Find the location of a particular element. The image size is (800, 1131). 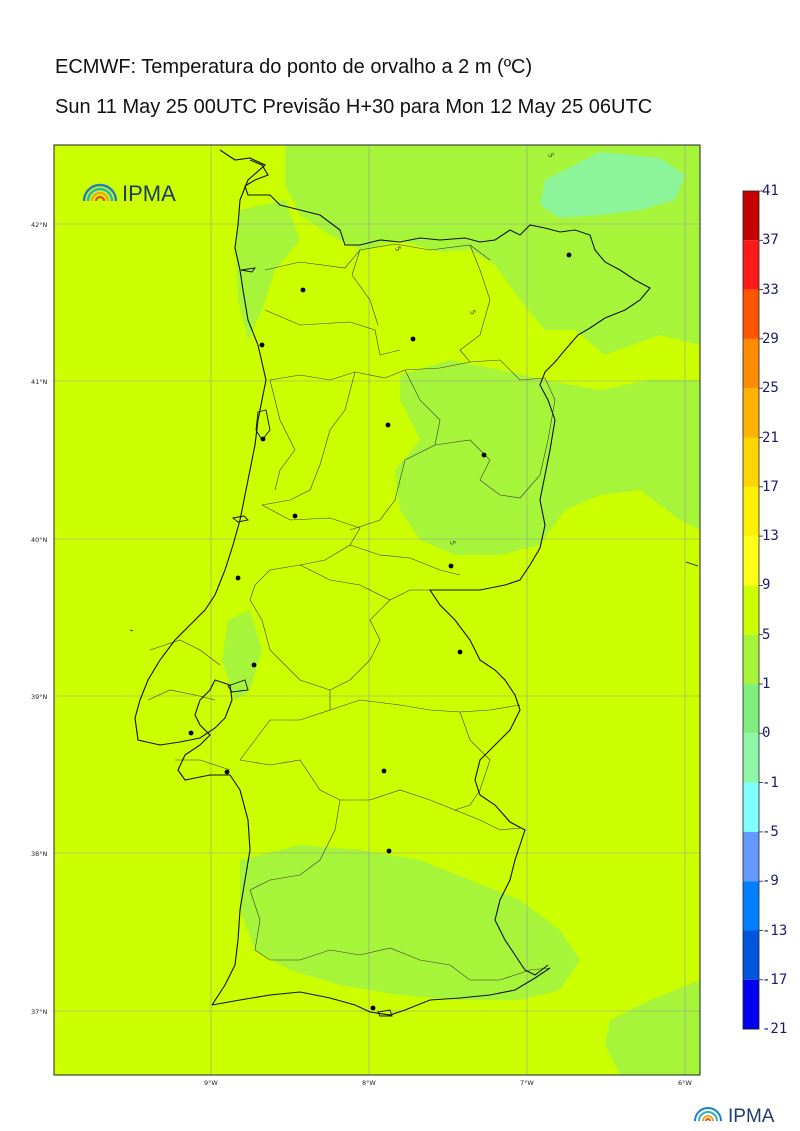

colorbar-label: -21 is located at coordinates (775, 1029).